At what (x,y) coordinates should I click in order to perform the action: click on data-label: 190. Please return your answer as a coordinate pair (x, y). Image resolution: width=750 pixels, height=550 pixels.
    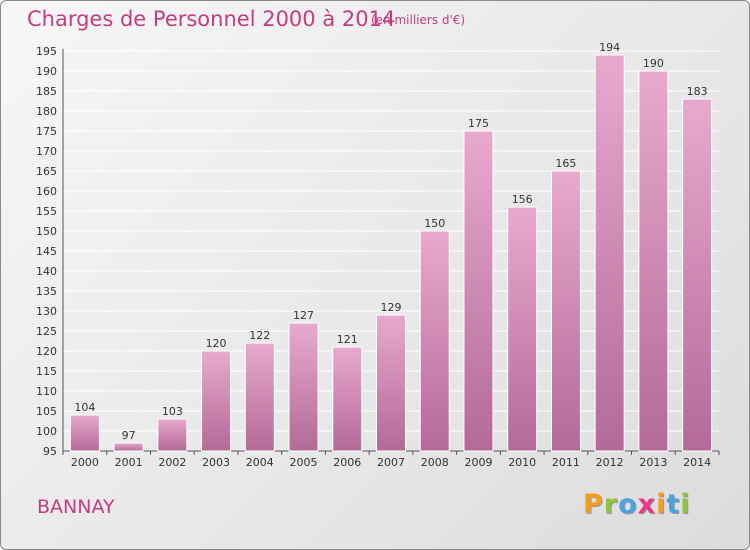
    Looking at the image, I should click on (653, 63).